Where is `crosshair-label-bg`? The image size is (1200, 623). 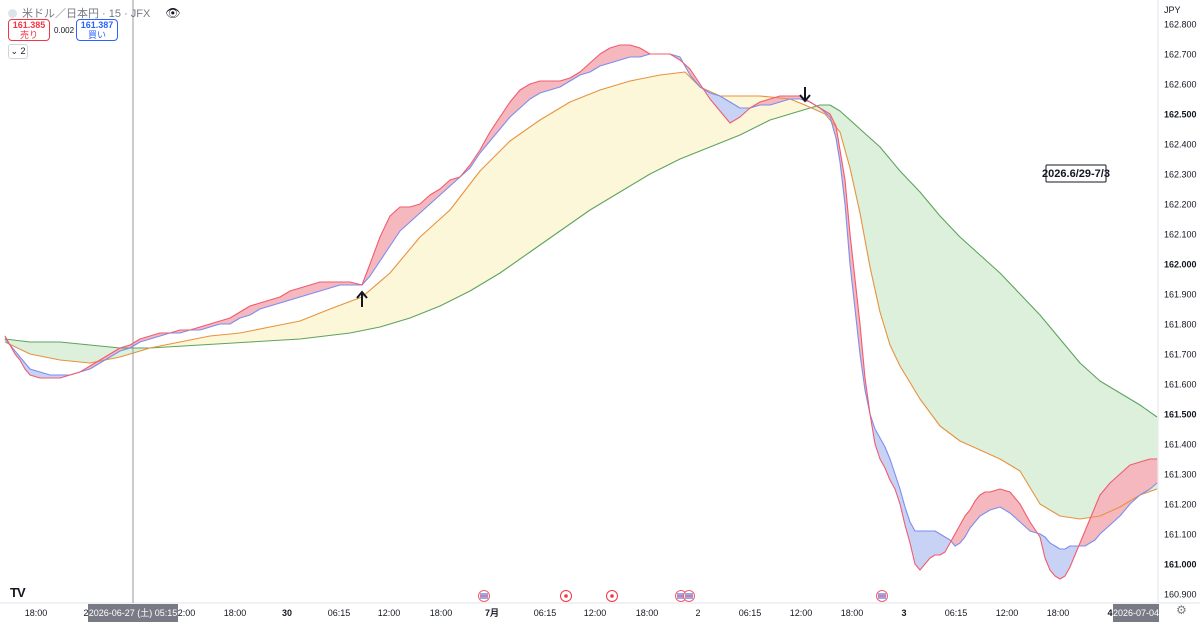
crosshair-label-bg is located at coordinates (133, 613).